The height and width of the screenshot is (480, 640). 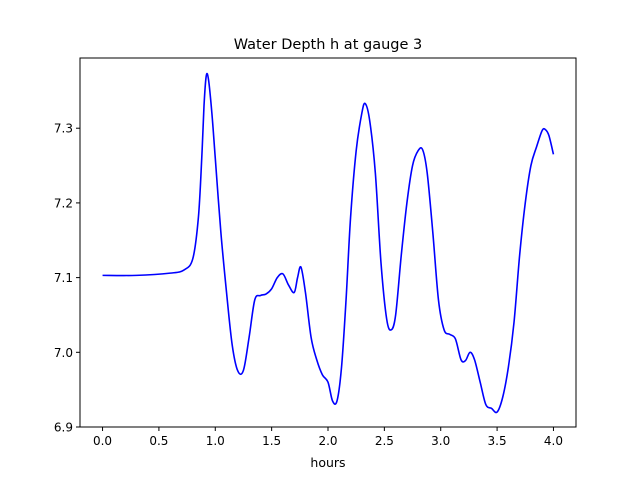 What do you see at coordinates (63, 203) in the screenshot?
I see `y-tick-label: 7.2` at bounding box center [63, 203].